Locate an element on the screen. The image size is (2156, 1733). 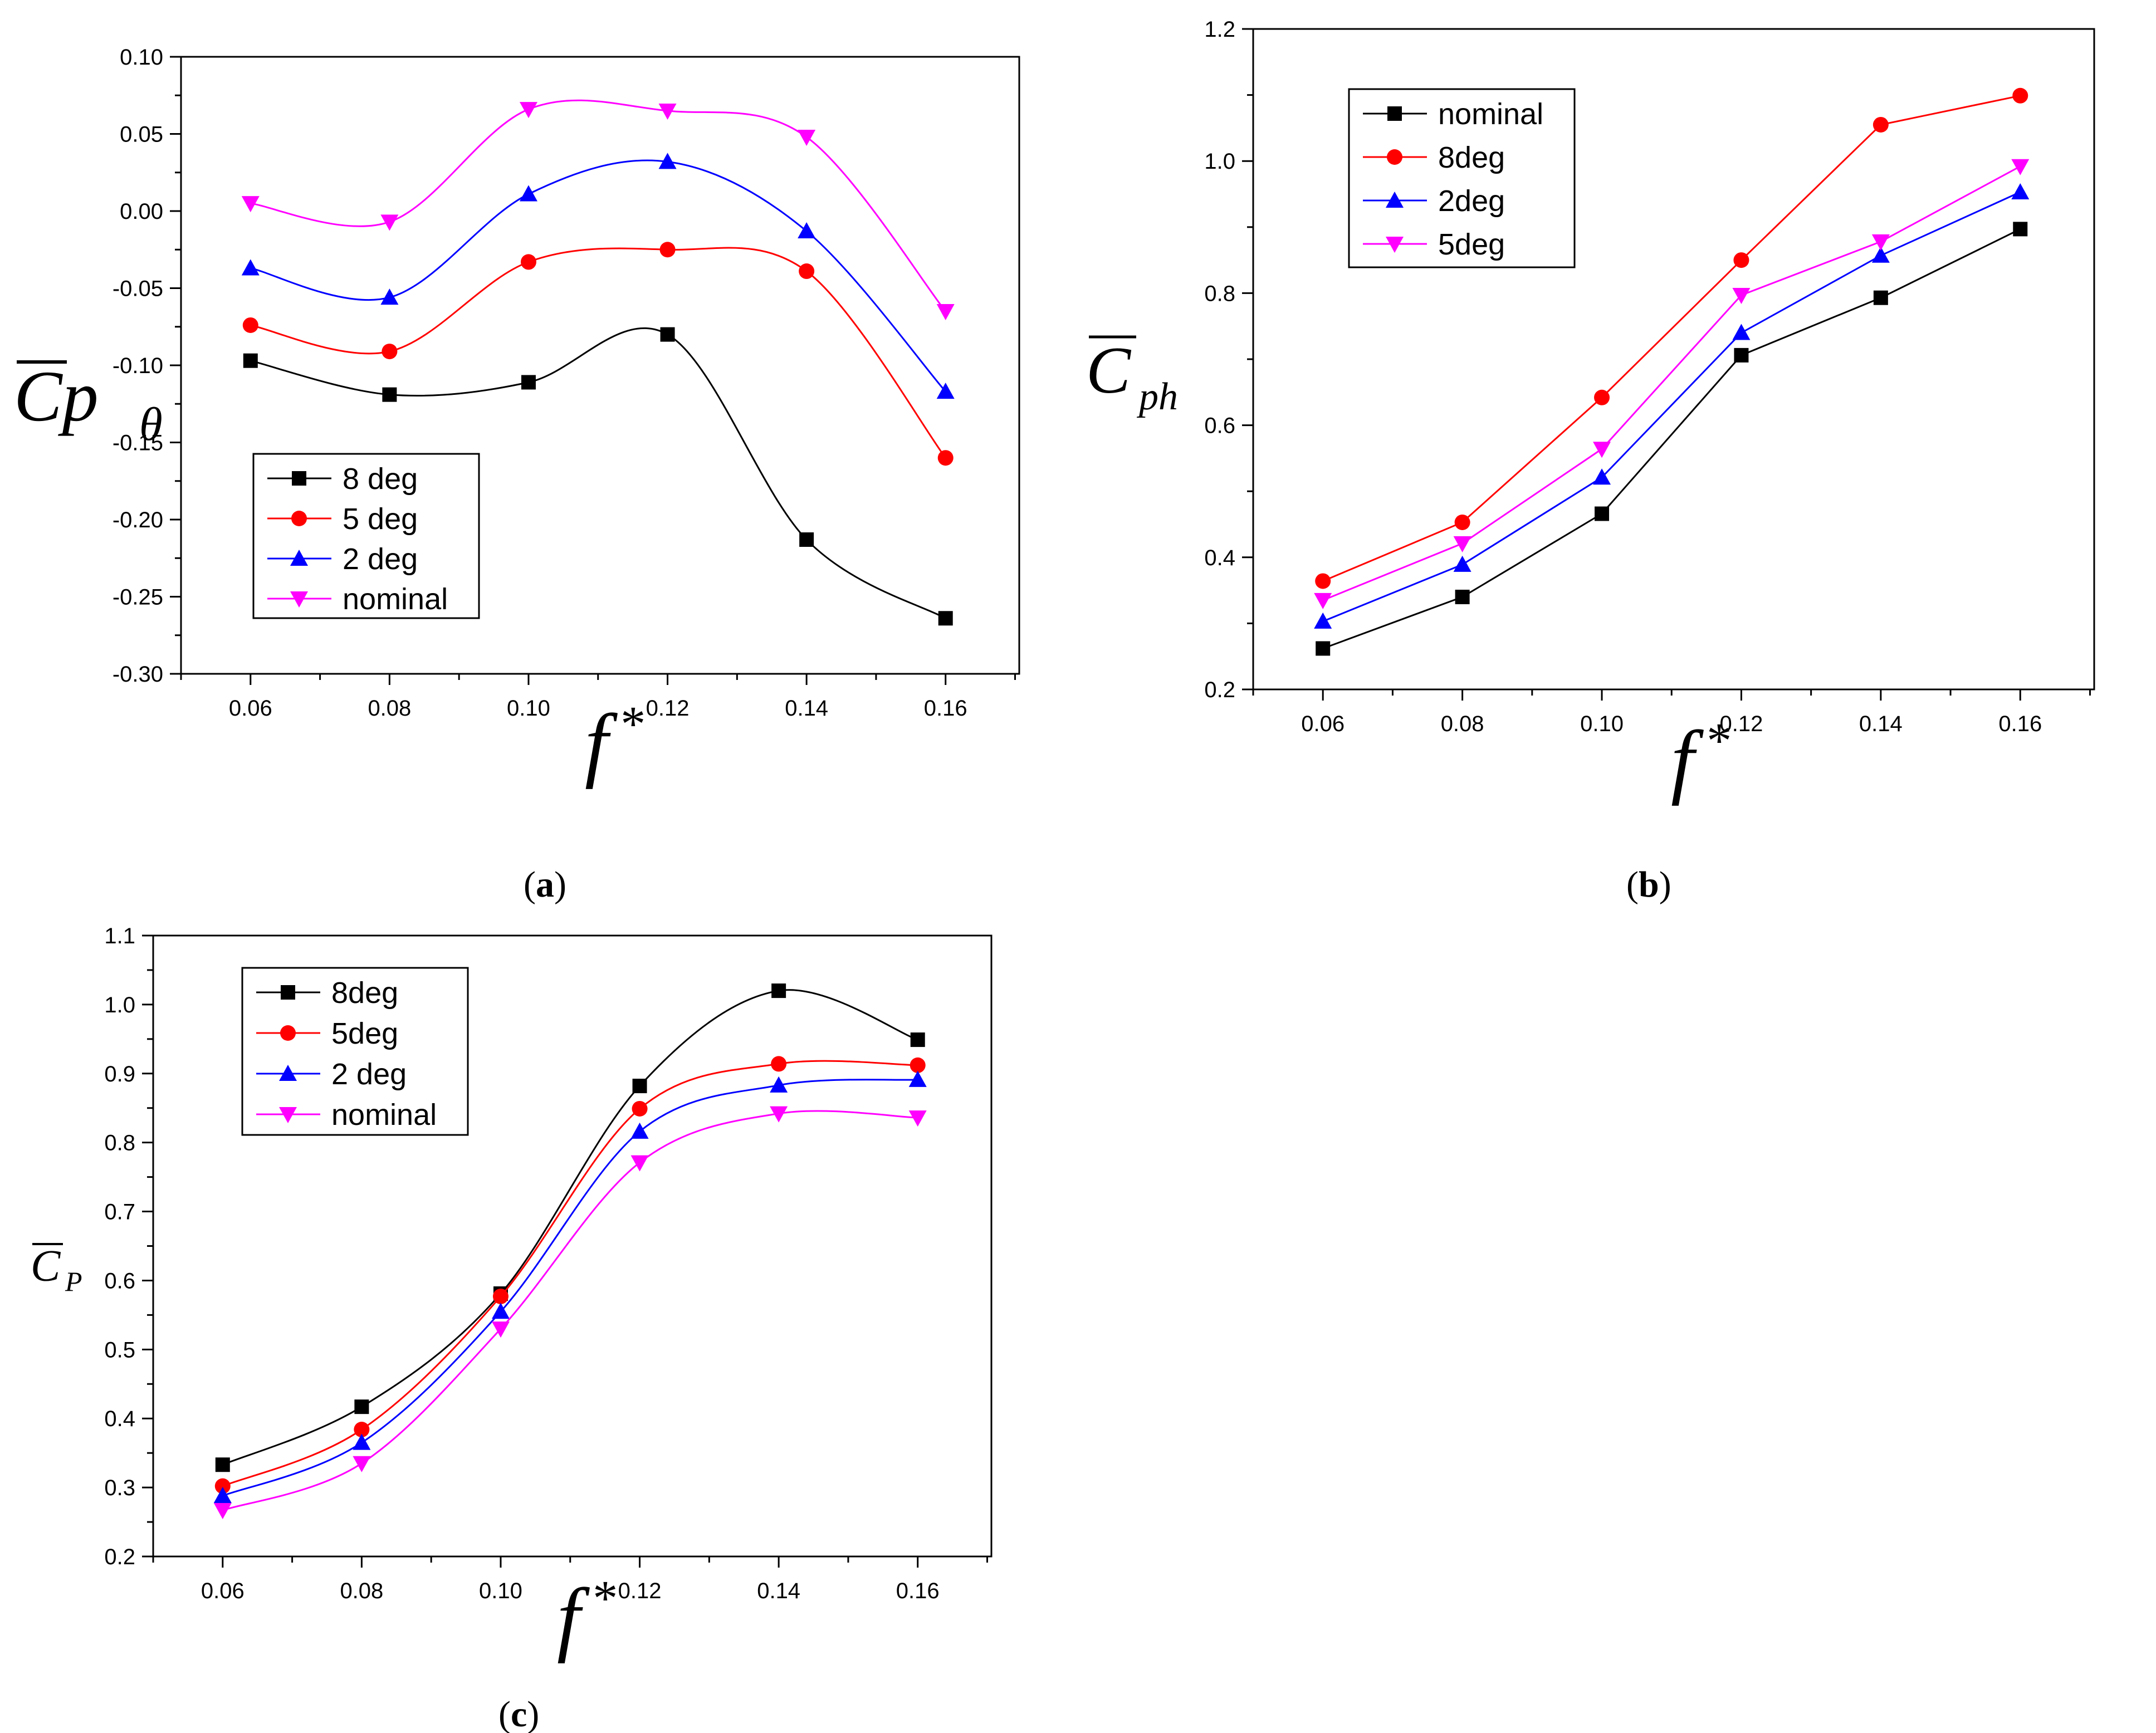
series-2-deg is located at coordinates (598, 276).